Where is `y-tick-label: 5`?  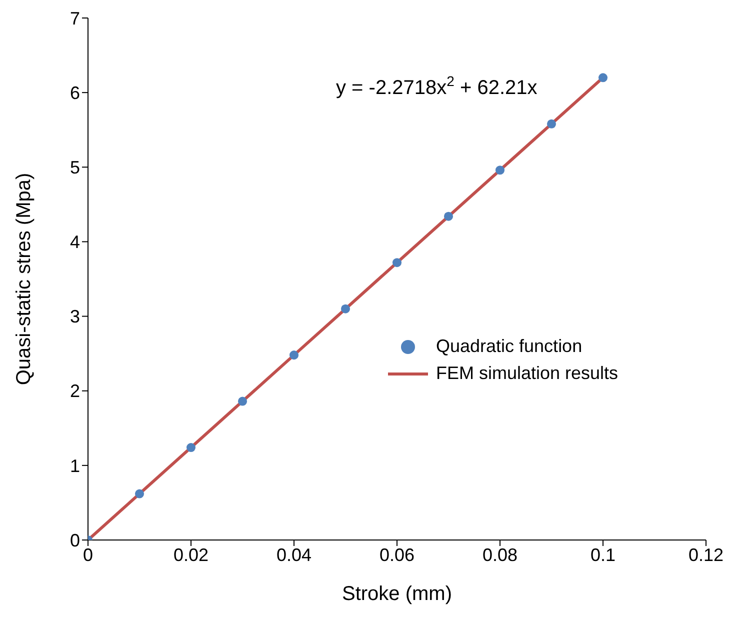
y-tick-label: 5 is located at coordinates (75, 168).